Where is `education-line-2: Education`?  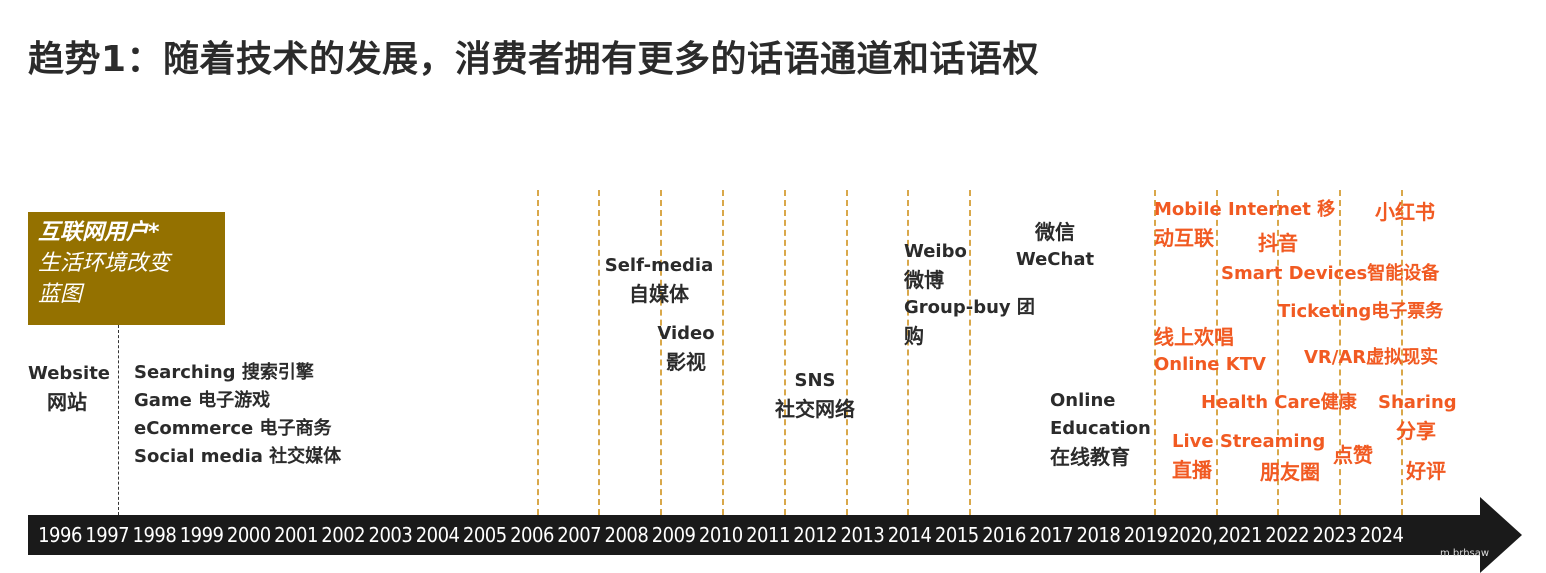 education-line-2: Education is located at coordinates (1100, 428).